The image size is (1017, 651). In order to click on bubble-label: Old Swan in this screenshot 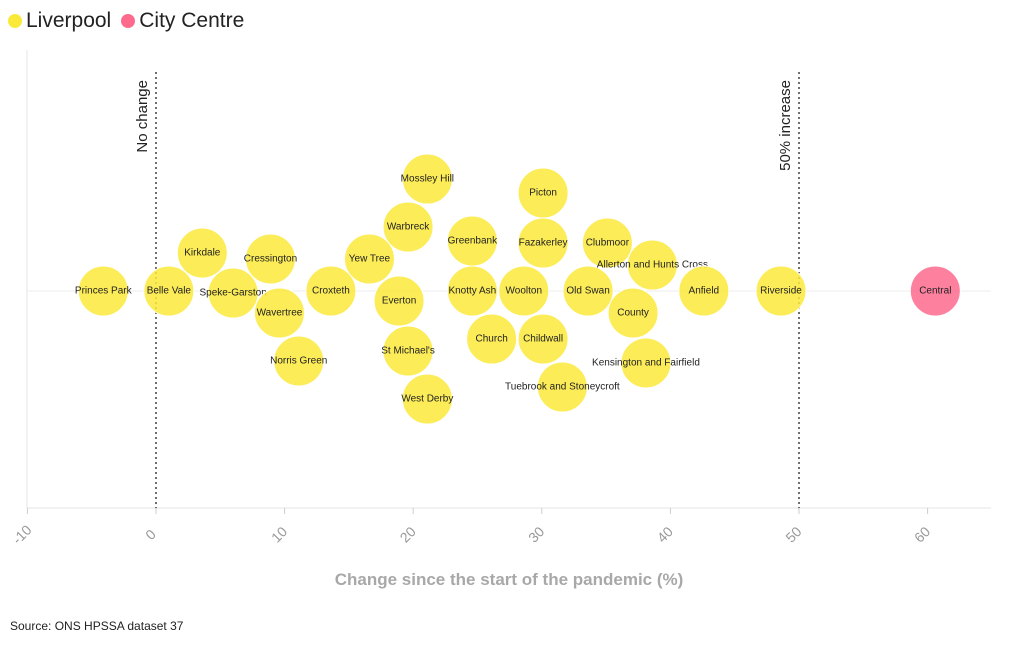, I will do `click(587, 291)`.